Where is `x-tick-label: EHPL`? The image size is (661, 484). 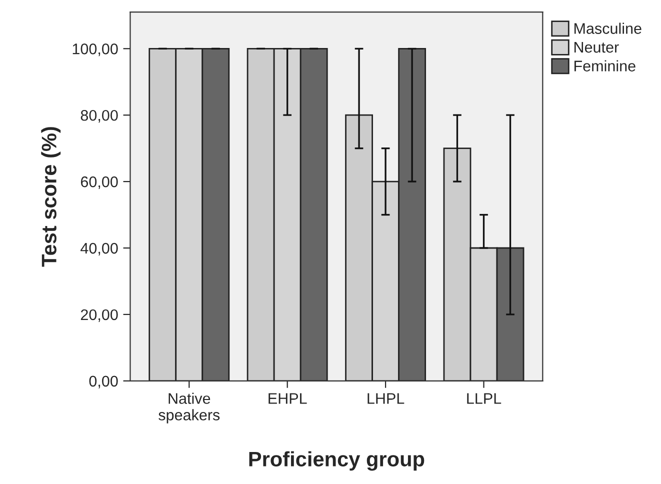
x-tick-label: EHPL is located at coordinates (287, 398).